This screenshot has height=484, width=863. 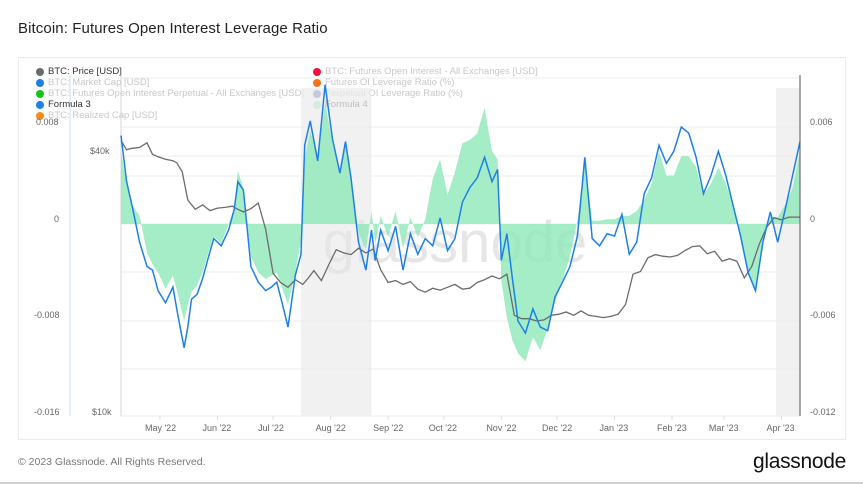 I want to click on legend-label: BTC: Realized Cap [USD], so click(x=103, y=115).